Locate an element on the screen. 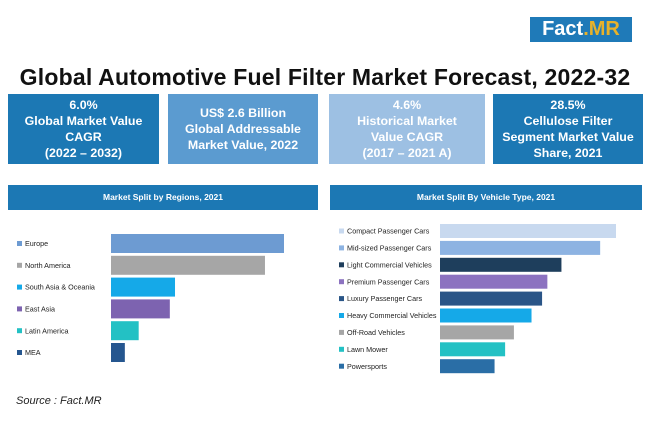 The height and width of the screenshot is (443, 650). brand-suffix: .MR is located at coordinates (601, 29).